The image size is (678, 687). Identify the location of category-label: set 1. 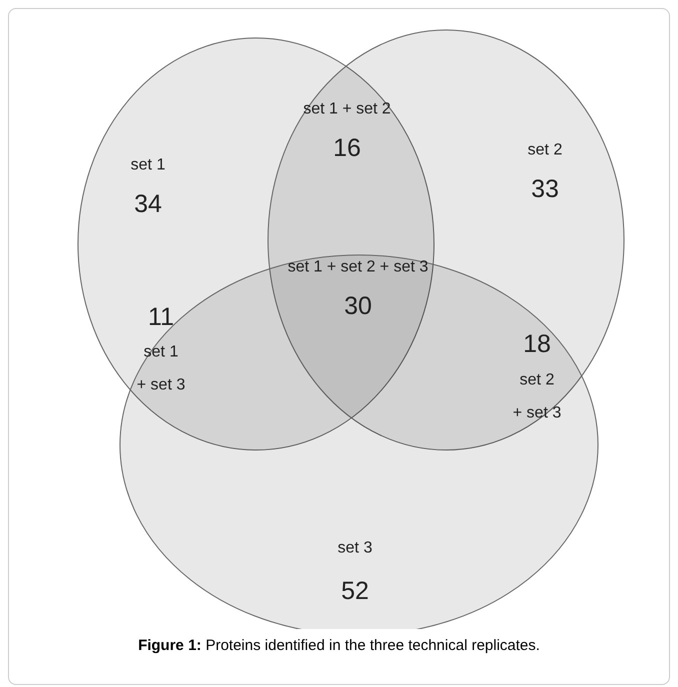
(148, 165).